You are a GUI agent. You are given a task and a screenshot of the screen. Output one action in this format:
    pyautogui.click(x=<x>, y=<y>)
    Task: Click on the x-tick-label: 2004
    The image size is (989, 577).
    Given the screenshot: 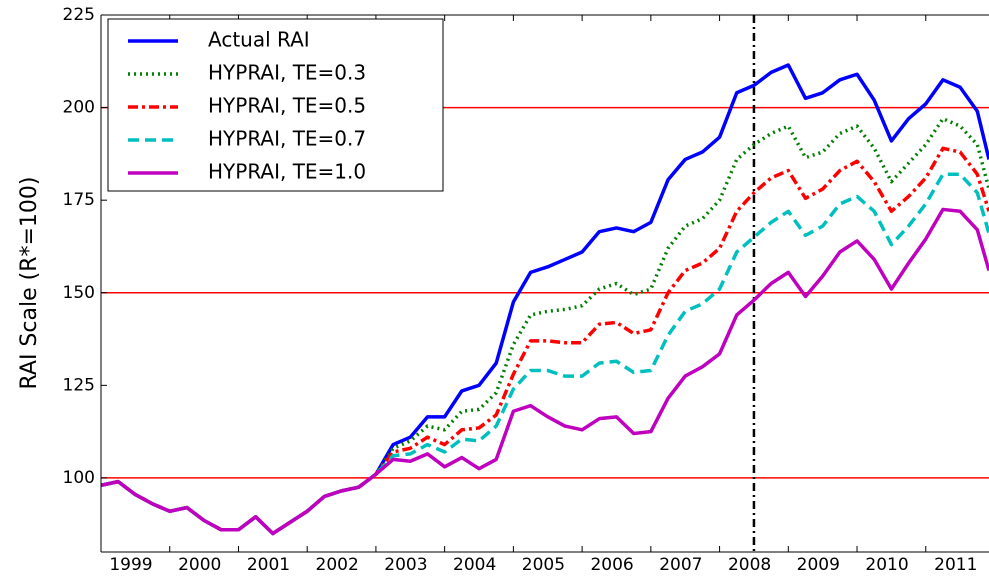 What is the action you would take?
    pyautogui.click(x=474, y=565)
    